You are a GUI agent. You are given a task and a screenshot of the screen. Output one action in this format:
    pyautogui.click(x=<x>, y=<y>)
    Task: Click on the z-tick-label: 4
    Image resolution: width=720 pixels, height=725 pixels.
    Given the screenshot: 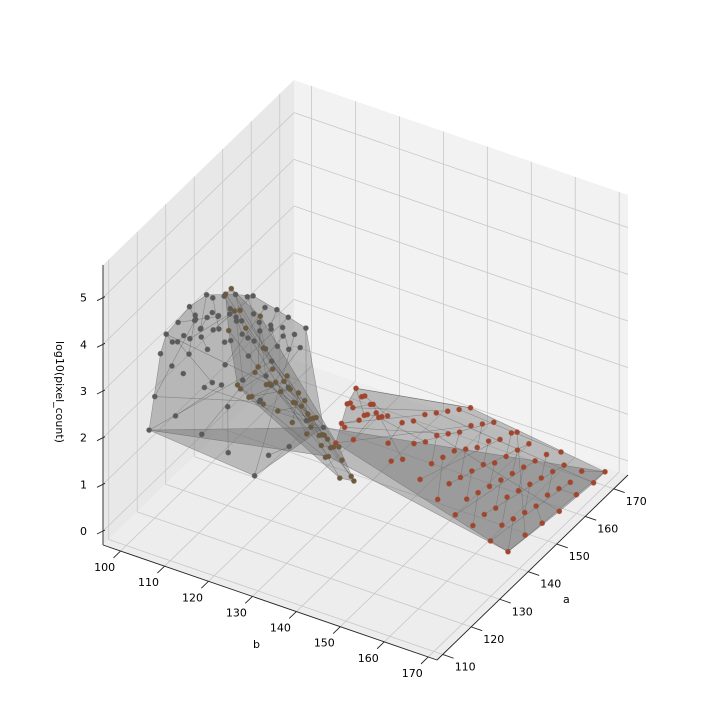 What is the action you would take?
    pyautogui.click(x=83, y=344)
    